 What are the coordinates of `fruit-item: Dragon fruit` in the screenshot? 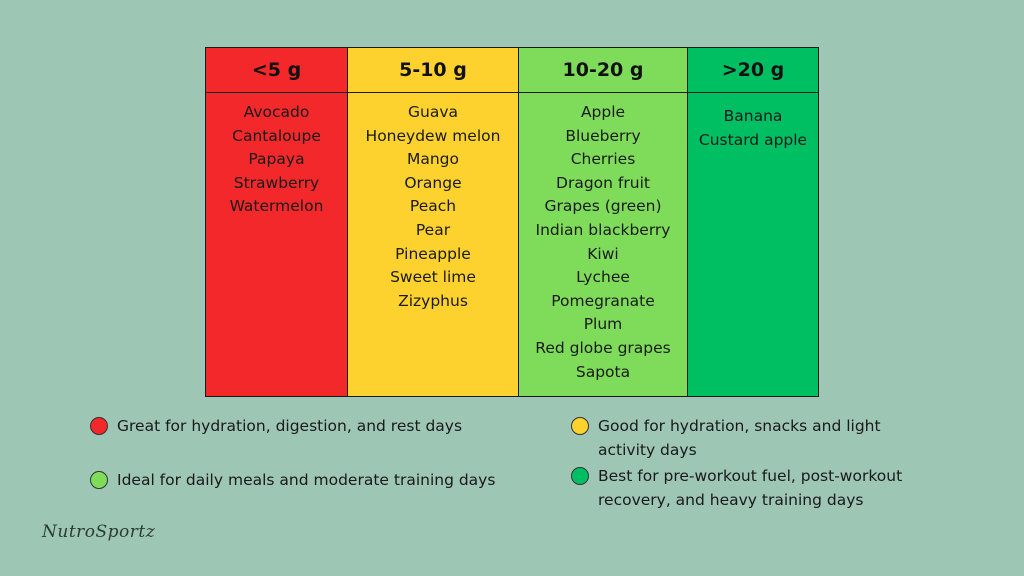 It's located at (603, 182).